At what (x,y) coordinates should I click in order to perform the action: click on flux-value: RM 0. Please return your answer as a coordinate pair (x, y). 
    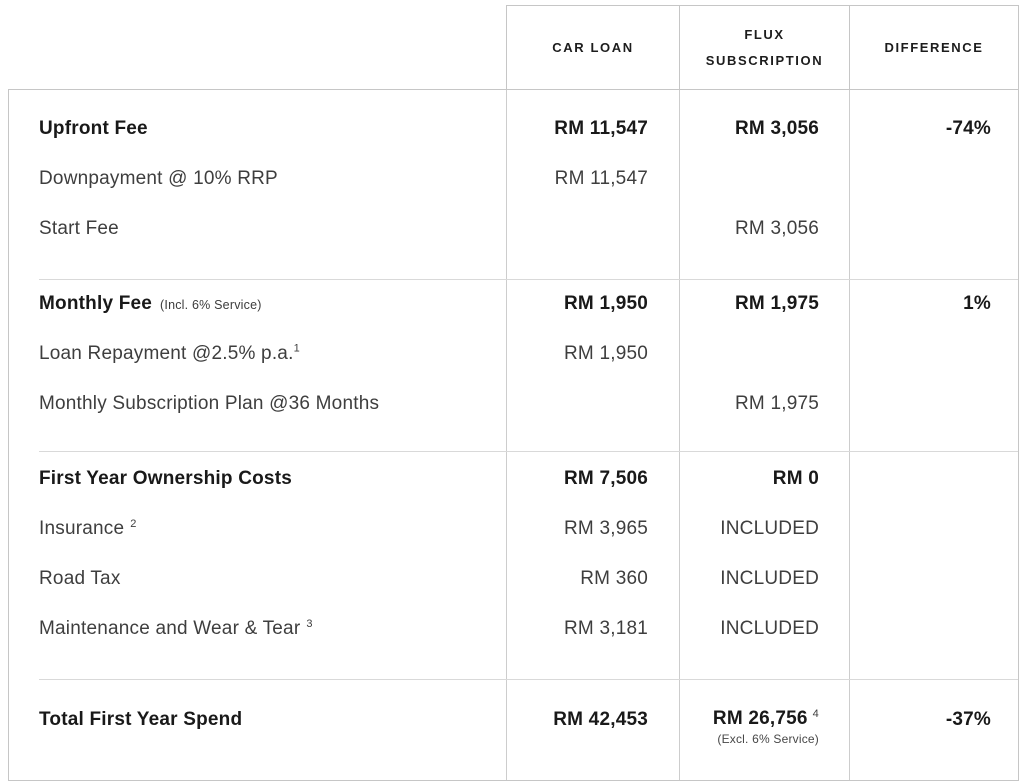
    Looking at the image, I should click on (795, 478).